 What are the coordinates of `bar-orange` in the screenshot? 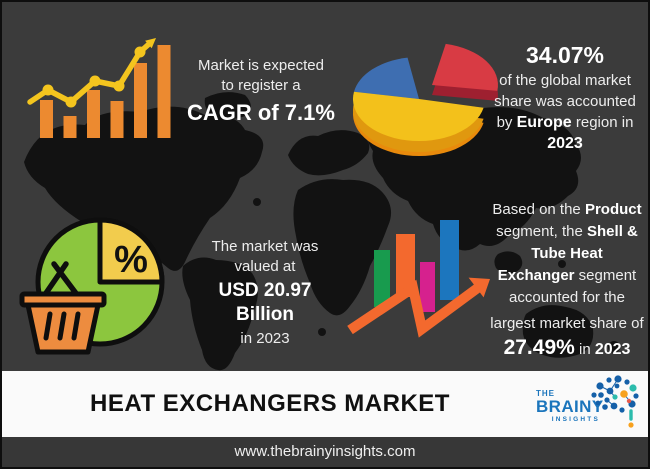 It's located at (405, 265).